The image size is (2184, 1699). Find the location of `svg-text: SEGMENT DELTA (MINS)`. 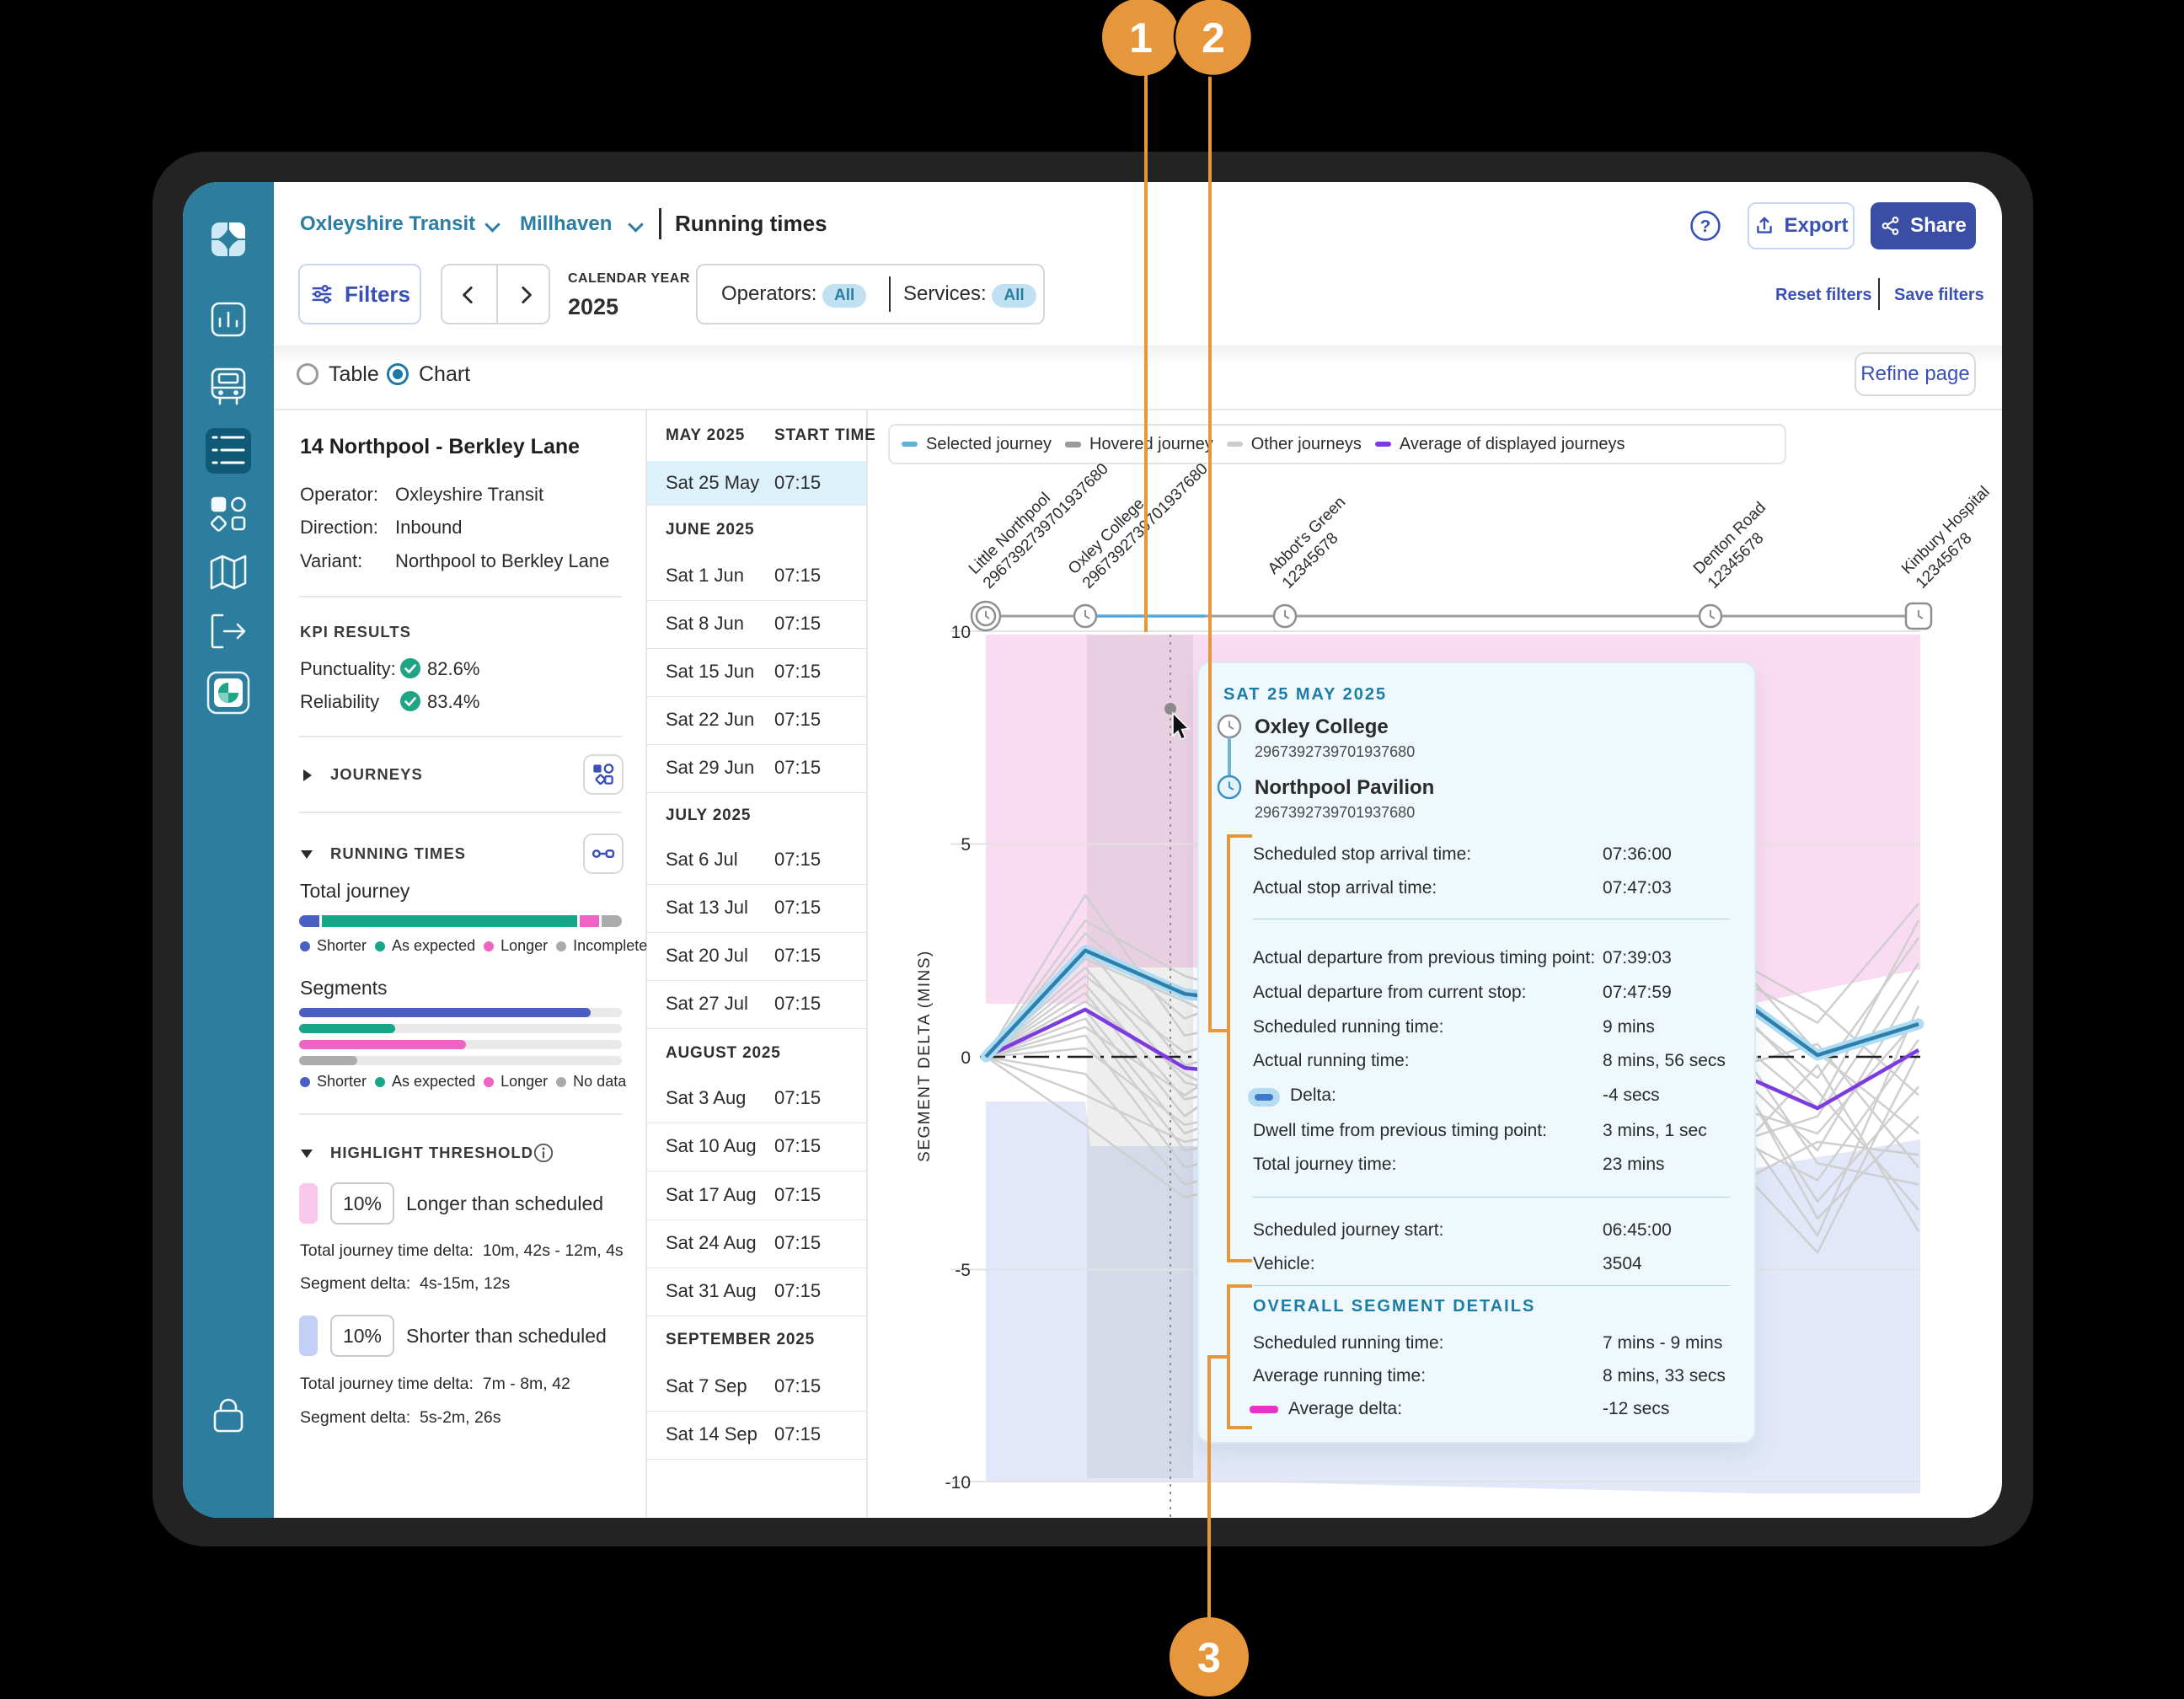

svg-text: SEGMENT DELTA (MINS) is located at coordinates (925, 1056).